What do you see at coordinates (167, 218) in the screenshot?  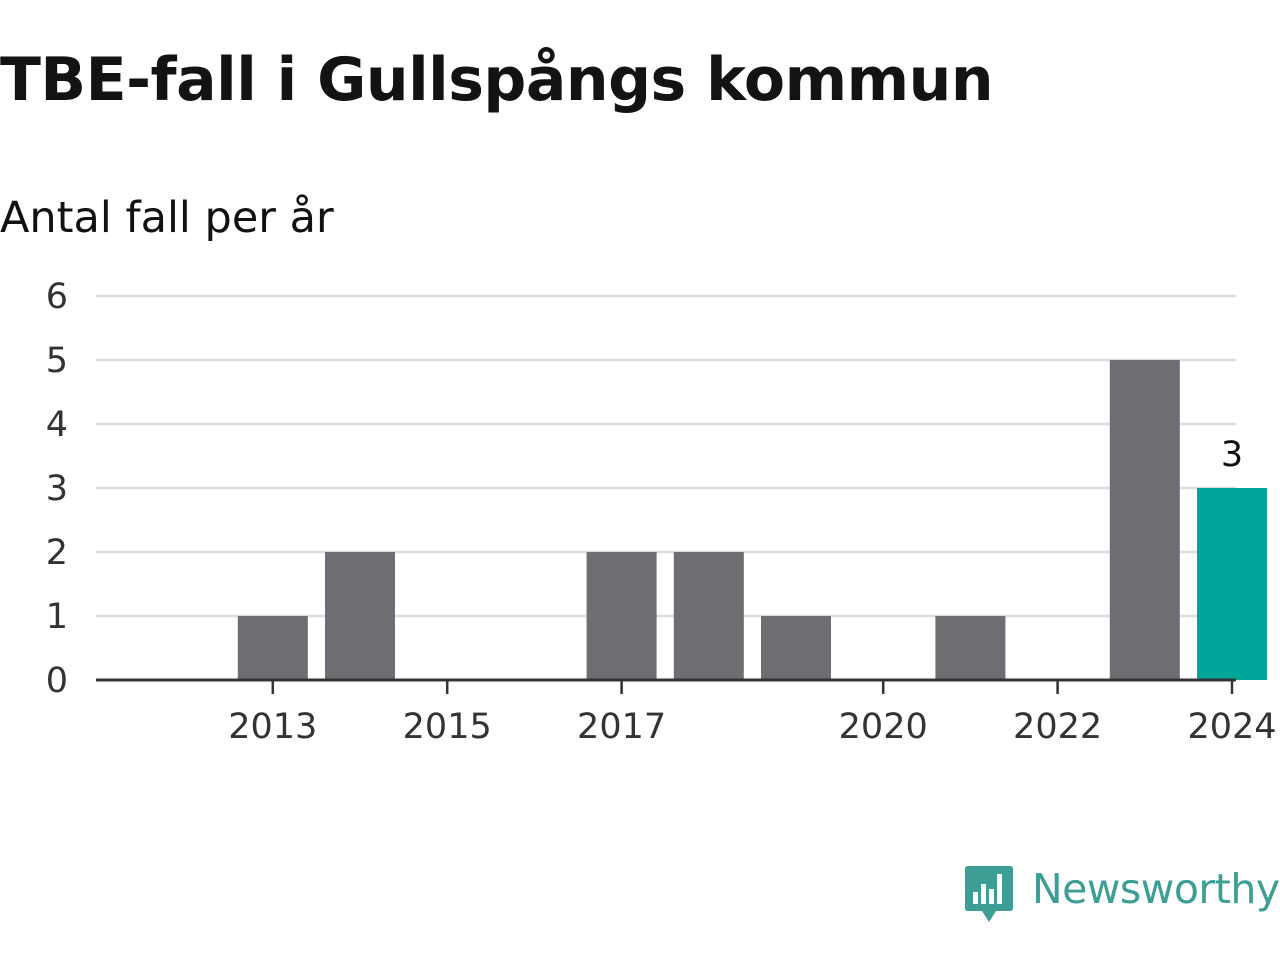 I see `chart-subtitle: Antal fall per år` at bounding box center [167, 218].